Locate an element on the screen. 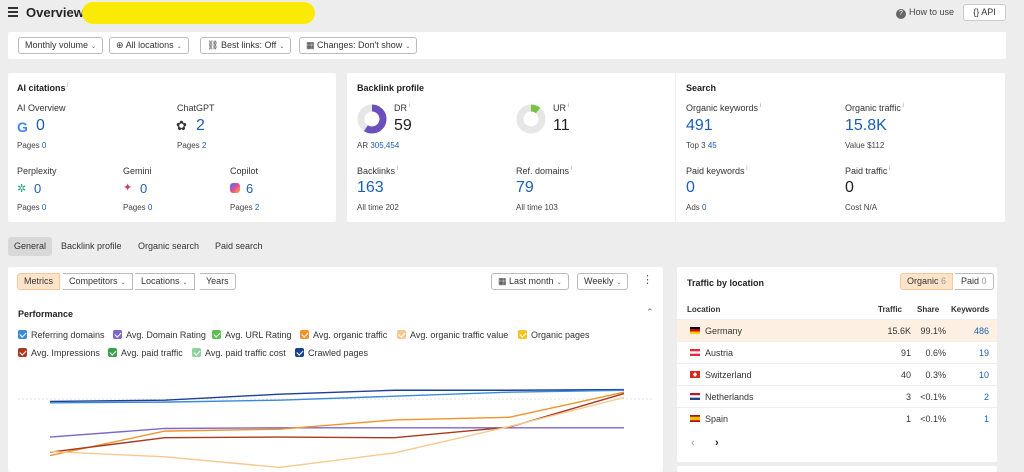 This screenshot has width=1024, height=472. paid-keywords-value: 0 is located at coordinates (690, 187).